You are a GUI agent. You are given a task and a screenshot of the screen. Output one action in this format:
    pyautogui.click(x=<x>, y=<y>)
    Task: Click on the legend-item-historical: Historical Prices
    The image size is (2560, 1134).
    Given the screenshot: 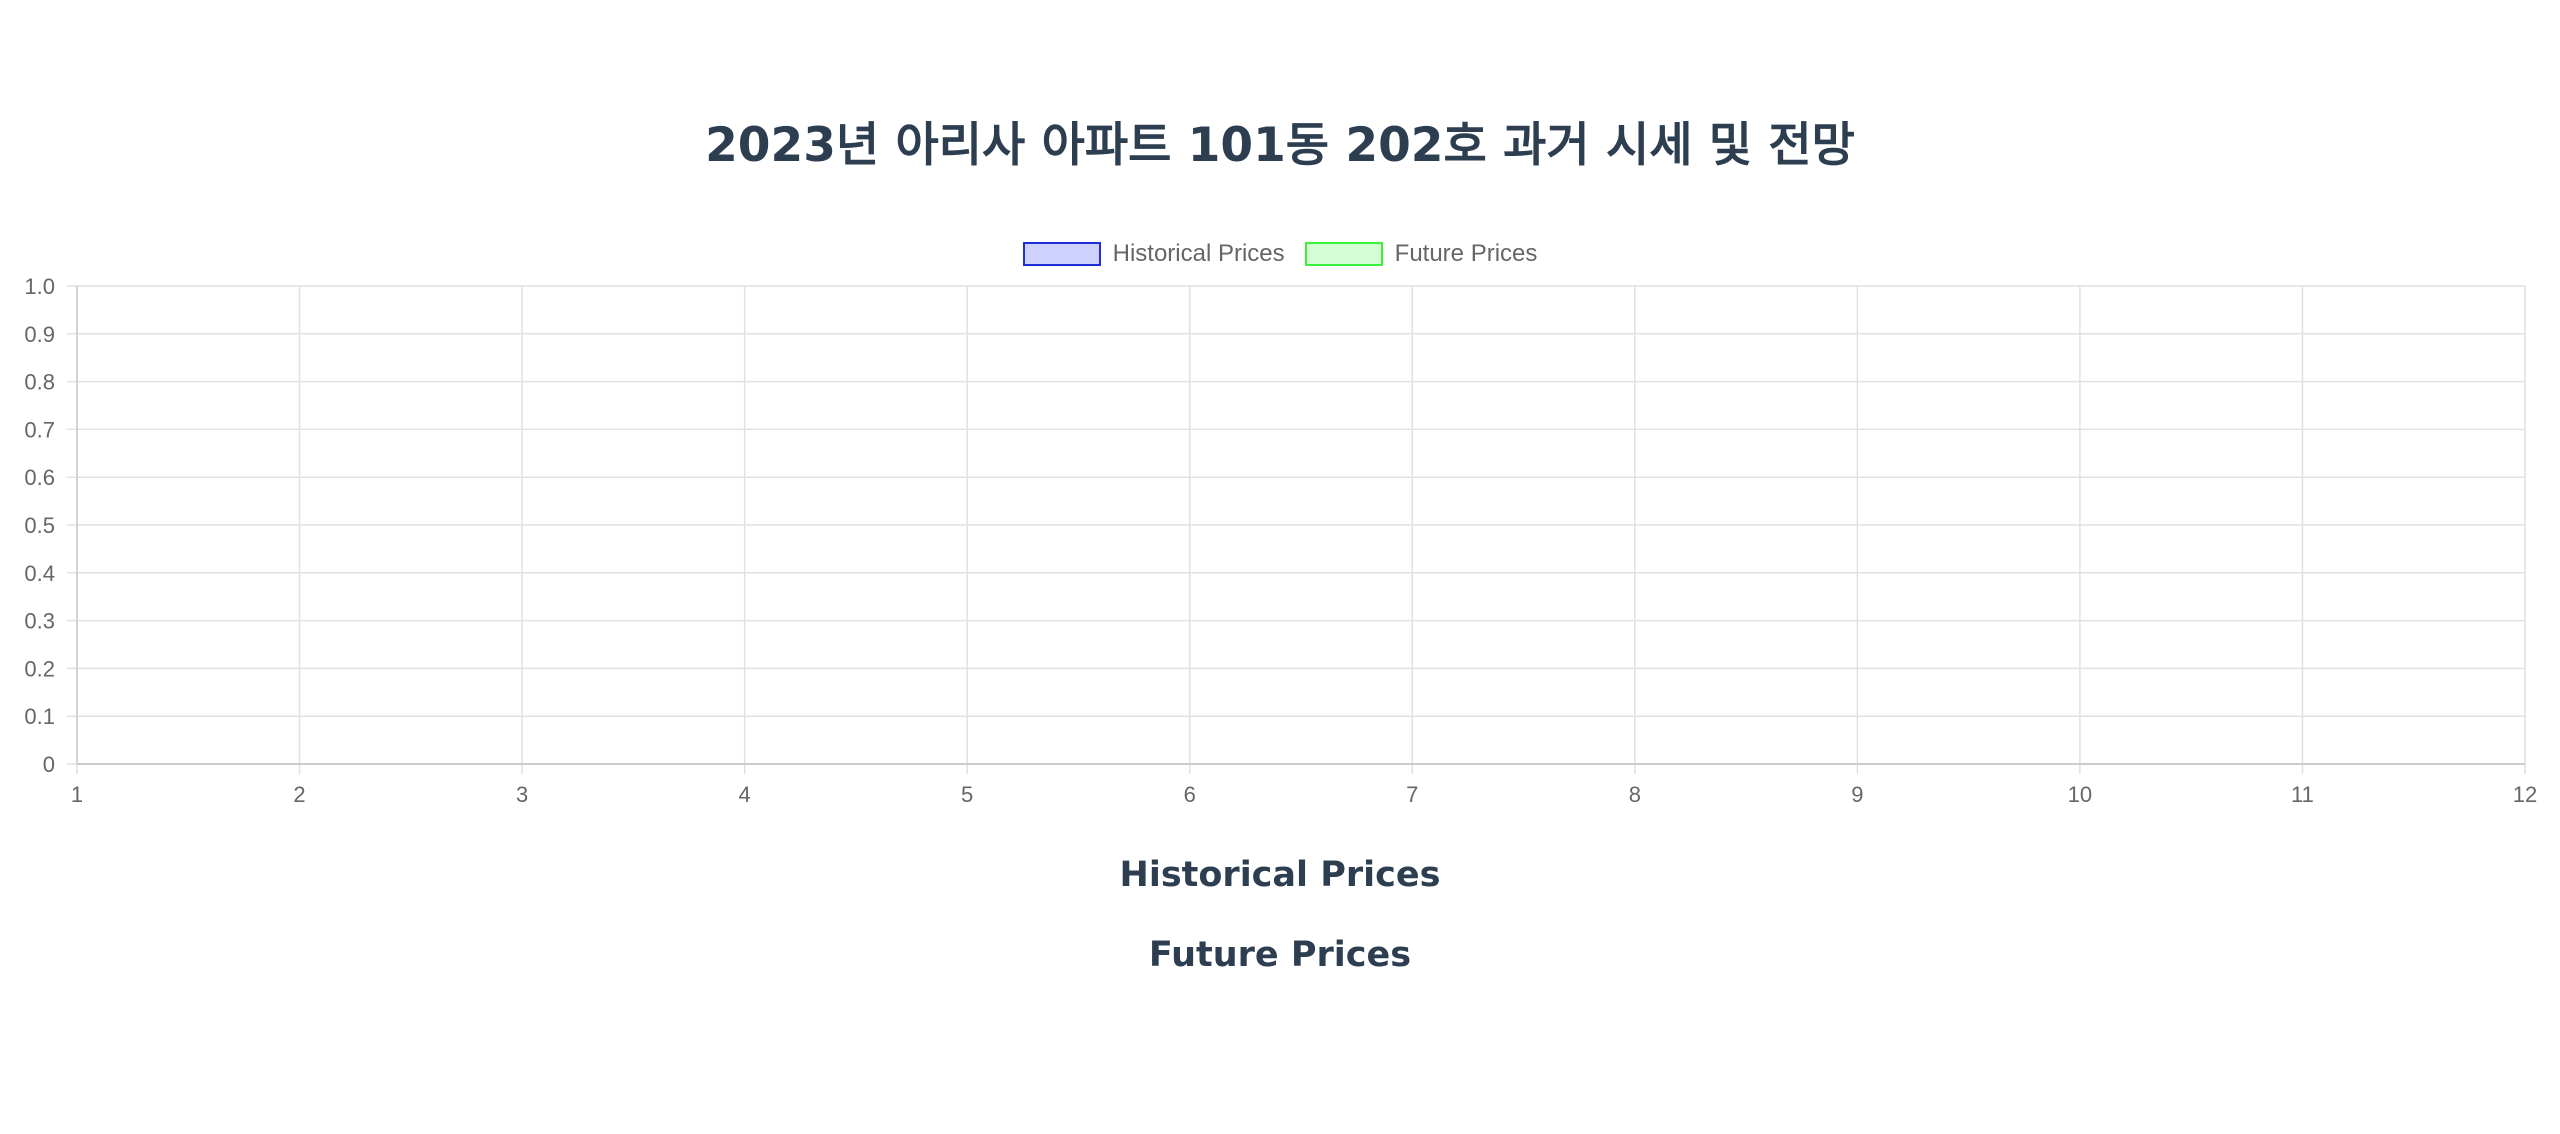 What is the action you would take?
    pyautogui.click(x=1153, y=254)
    